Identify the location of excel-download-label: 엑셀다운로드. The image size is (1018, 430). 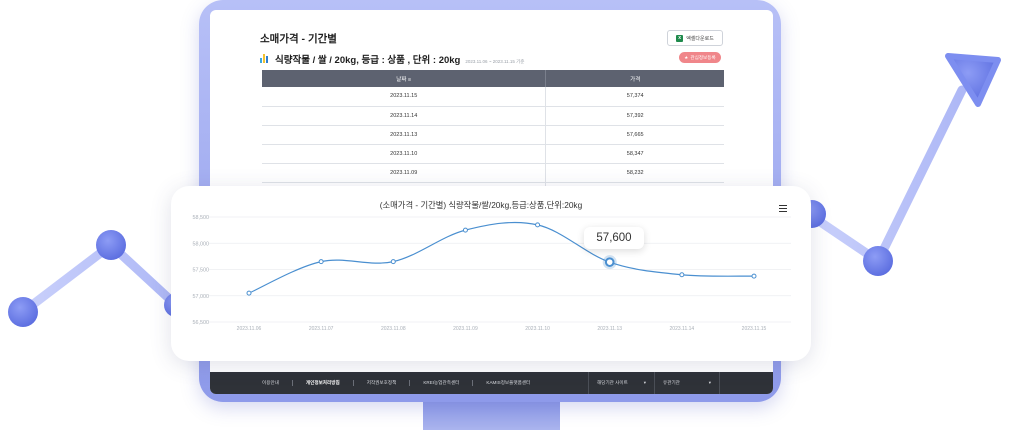
(700, 38).